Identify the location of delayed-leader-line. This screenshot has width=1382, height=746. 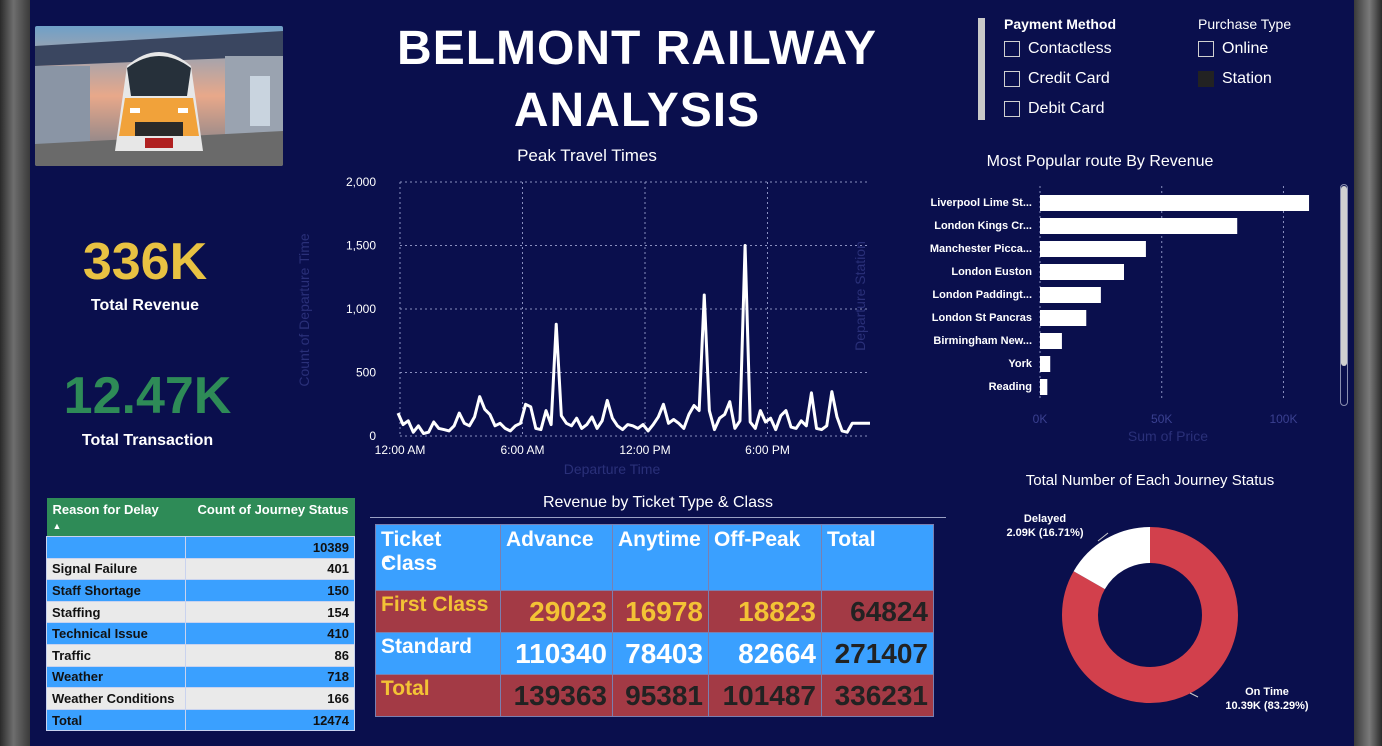
(1103, 537).